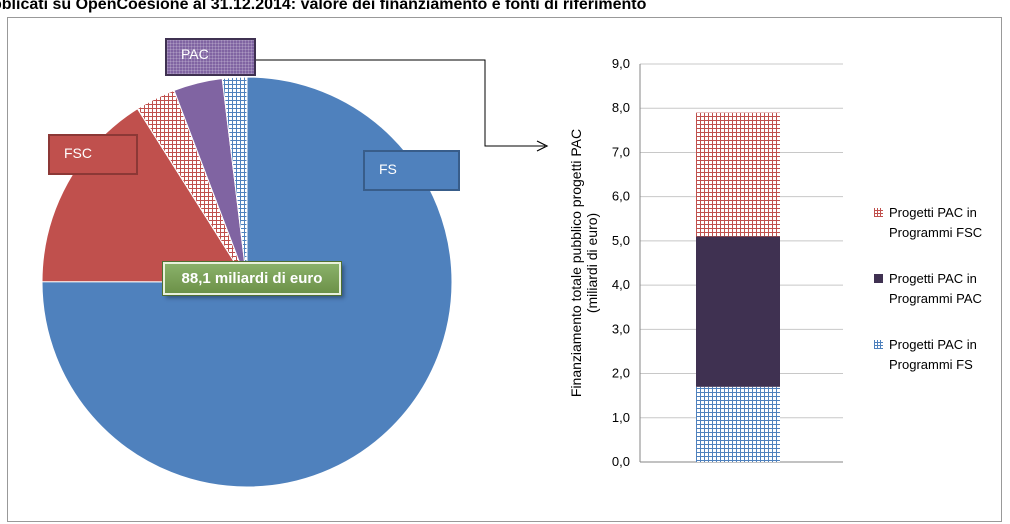  Describe the element at coordinates (210, 57) in the screenshot. I see `pac-label-box: PAC` at that location.